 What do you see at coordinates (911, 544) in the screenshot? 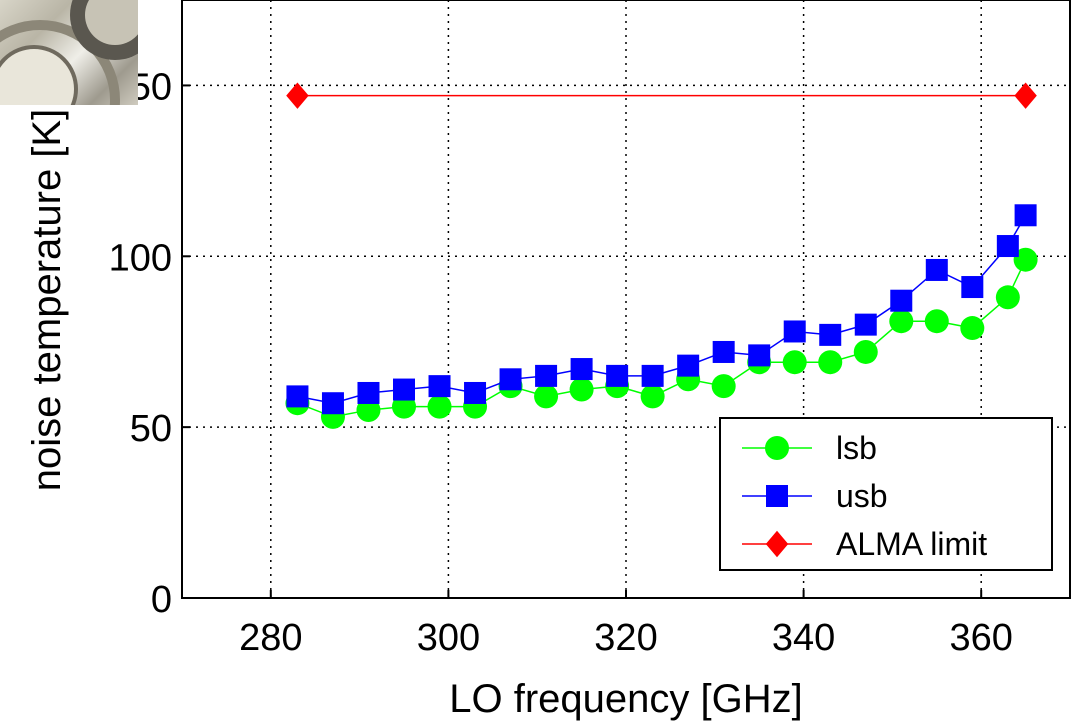
I see `legend-label: ALMA limit` at bounding box center [911, 544].